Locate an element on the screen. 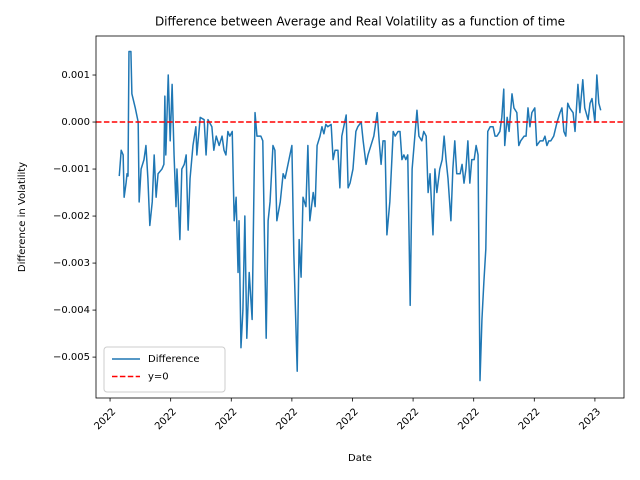 The width and height of the screenshot is (640, 480). y-tick-label: 0.000 is located at coordinates (75, 122).